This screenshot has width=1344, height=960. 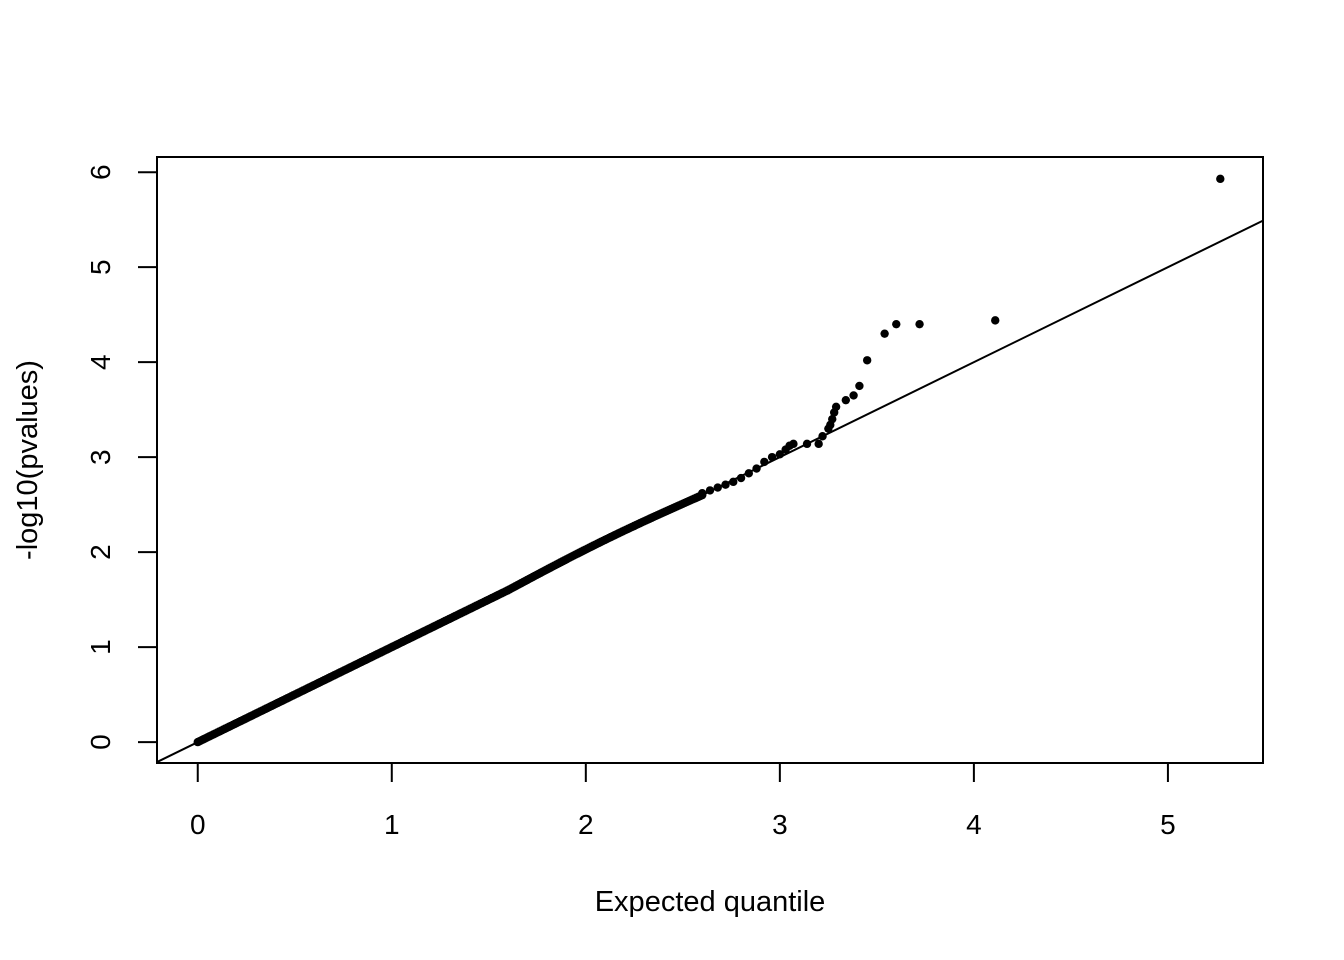 What do you see at coordinates (100, 267) in the screenshot?
I see `y-tick-label: 5` at bounding box center [100, 267].